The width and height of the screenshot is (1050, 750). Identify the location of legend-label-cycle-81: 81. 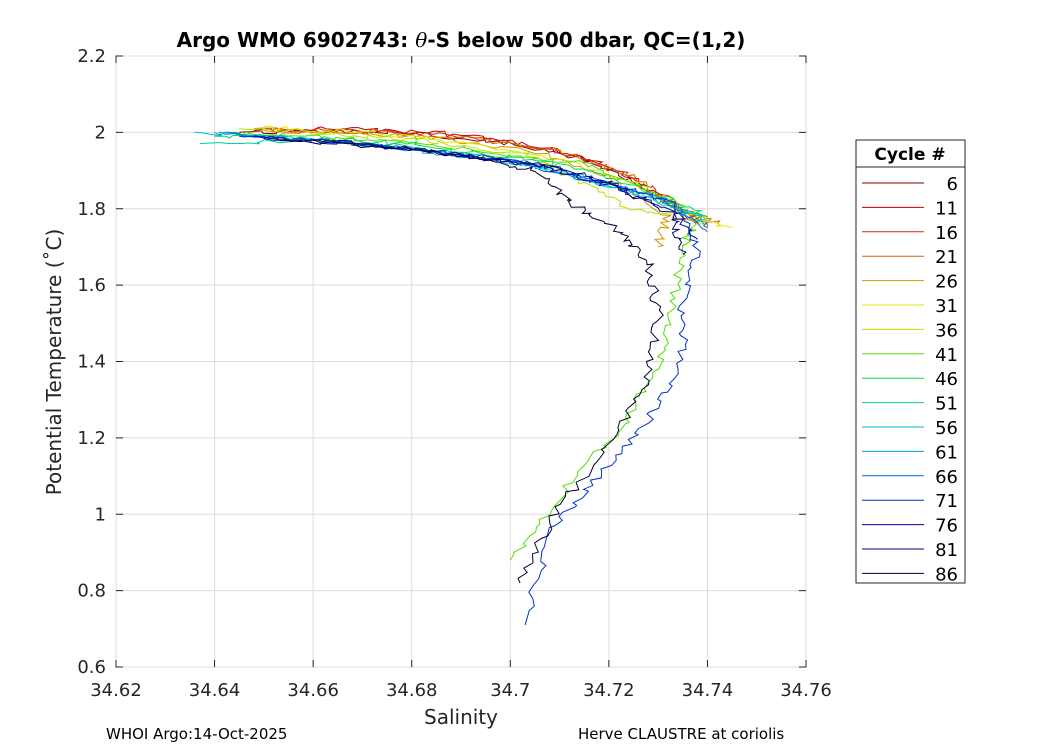
(946, 550).